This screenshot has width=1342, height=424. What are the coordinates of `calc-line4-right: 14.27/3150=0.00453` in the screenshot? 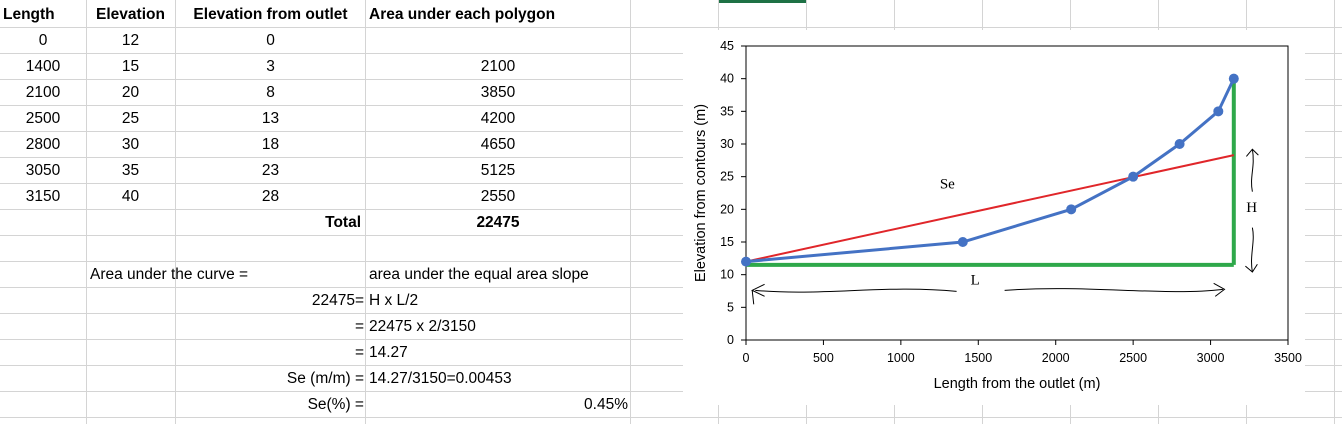 It's located at (440, 378).